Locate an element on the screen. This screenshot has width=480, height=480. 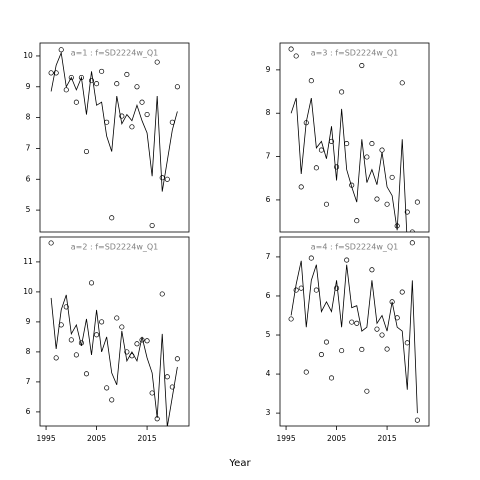
y-tick-label: 11 is located at coordinates (28, 261).